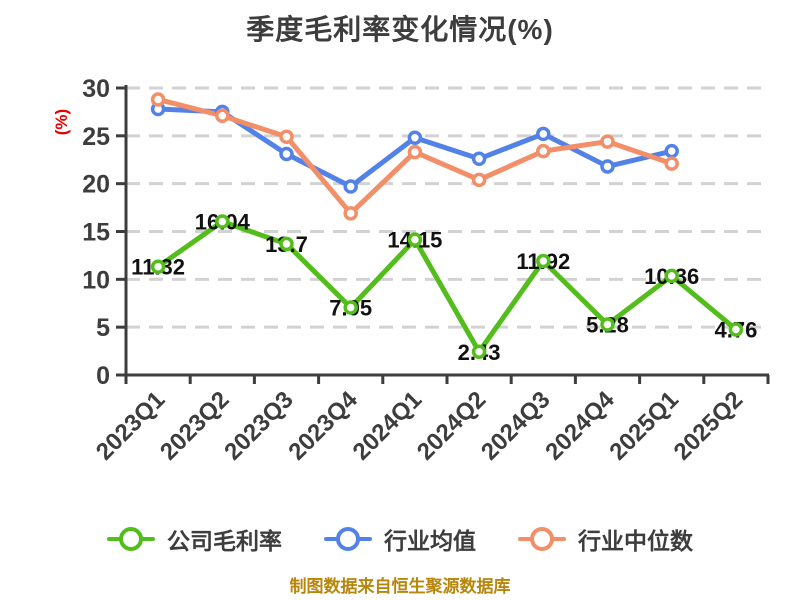 The width and height of the screenshot is (800, 600). I want to click on legend: 公司毛利率 行业均值 行业中位数, so click(400, 539).